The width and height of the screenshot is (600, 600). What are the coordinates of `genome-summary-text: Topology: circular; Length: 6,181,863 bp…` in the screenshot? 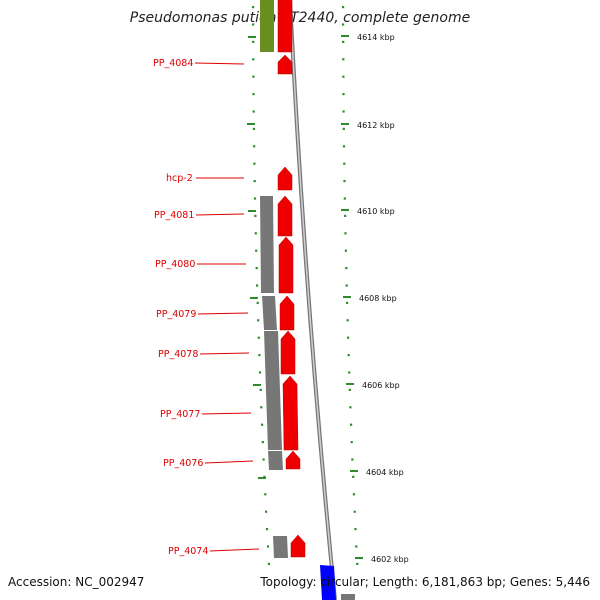 It's located at (424, 582).